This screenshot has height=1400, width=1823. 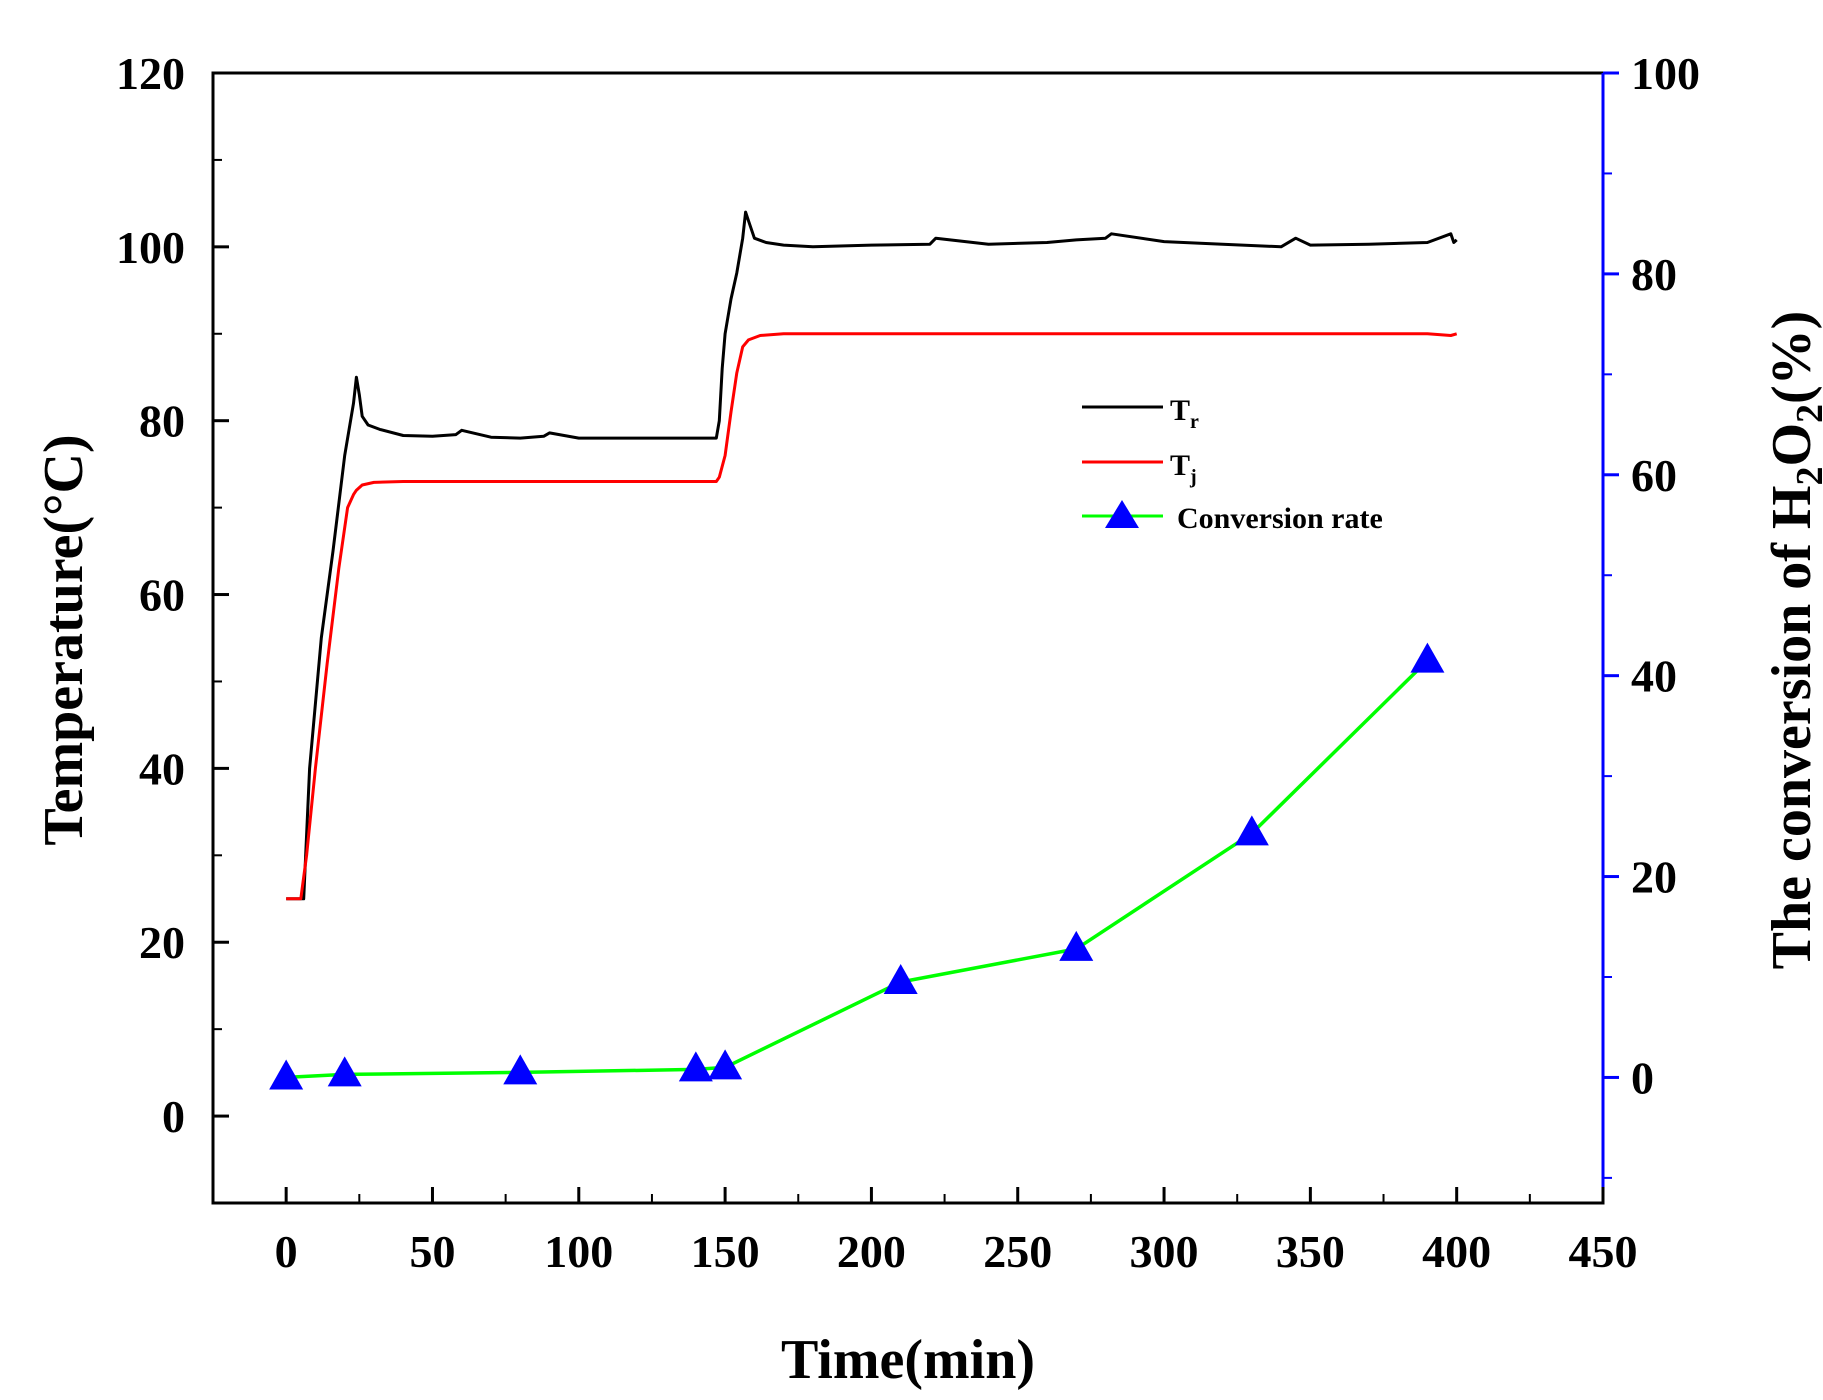 What do you see at coordinates (1122, 514) in the screenshot?
I see `legend-marker-conversion` at bounding box center [1122, 514].